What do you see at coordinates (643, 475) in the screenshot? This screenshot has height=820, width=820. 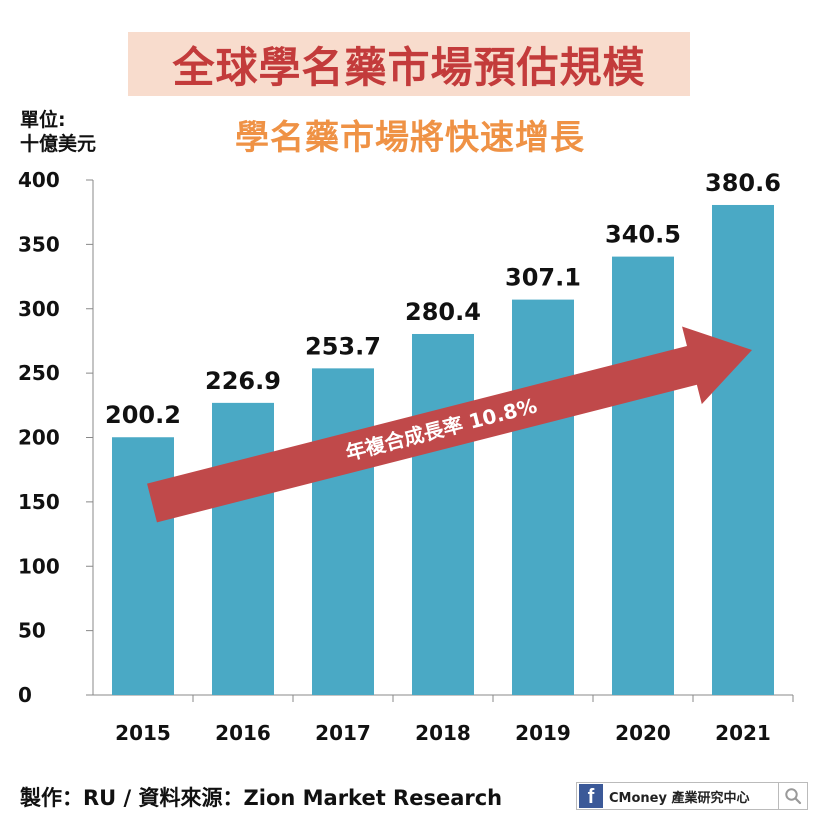 I see `bar-2020` at bounding box center [643, 475].